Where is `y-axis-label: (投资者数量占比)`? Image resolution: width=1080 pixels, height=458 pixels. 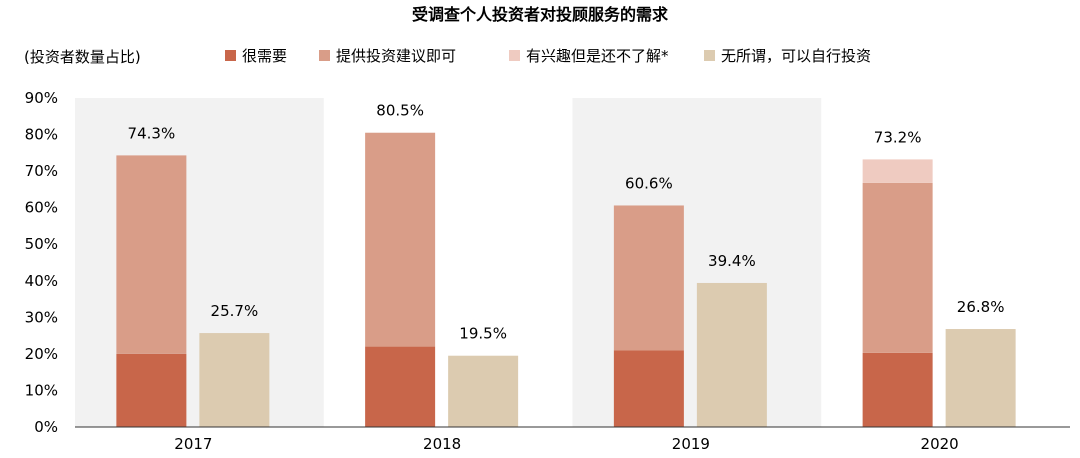
y-axis-label: (投资者数量占比) is located at coordinates (82, 57).